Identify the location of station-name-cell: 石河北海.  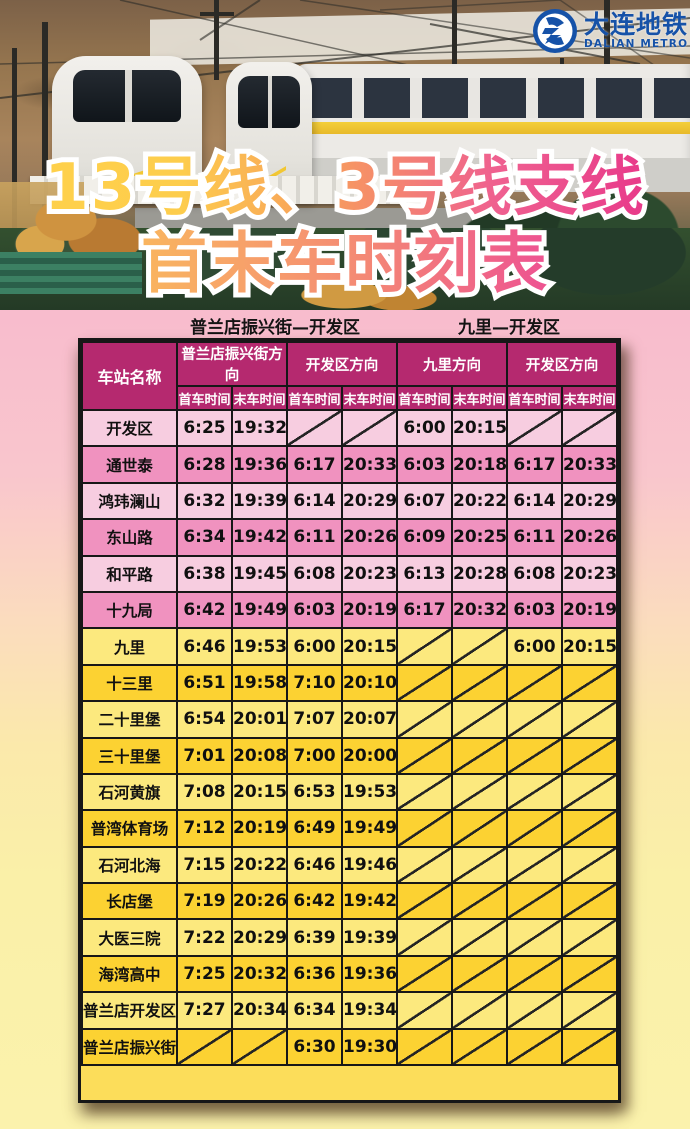
(129, 865).